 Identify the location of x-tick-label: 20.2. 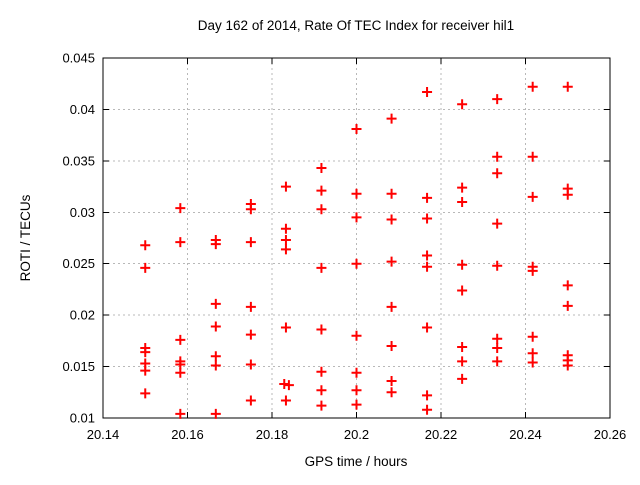
(356, 434).